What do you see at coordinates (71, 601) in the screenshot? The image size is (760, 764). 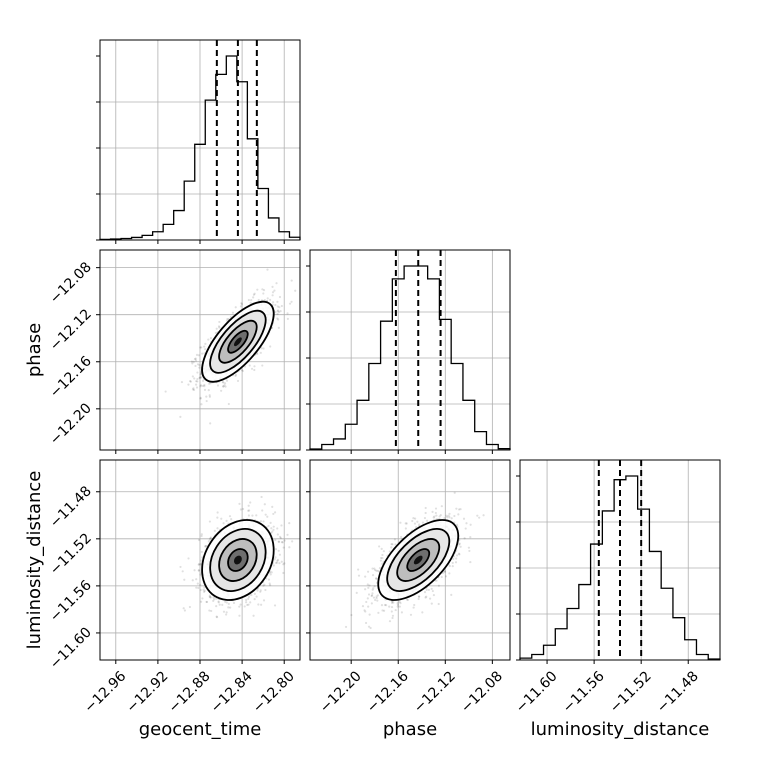 I see `y-tick-label-luminosity_distance: −11.56` at bounding box center [71, 601].